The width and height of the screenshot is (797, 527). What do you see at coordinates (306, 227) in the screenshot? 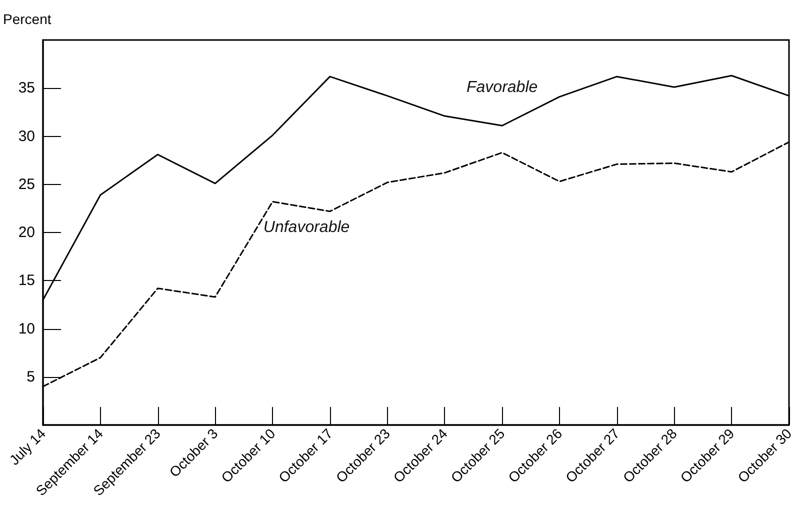
I see `series-label: Unfavorable` at bounding box center [306, 227].